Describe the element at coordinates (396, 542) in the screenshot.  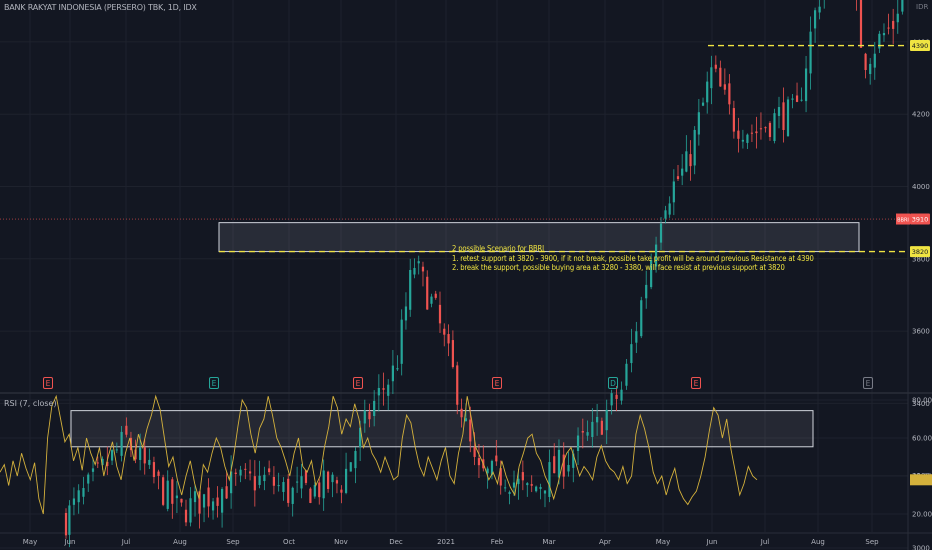
I see `time-tick-label: Dec` at that location.